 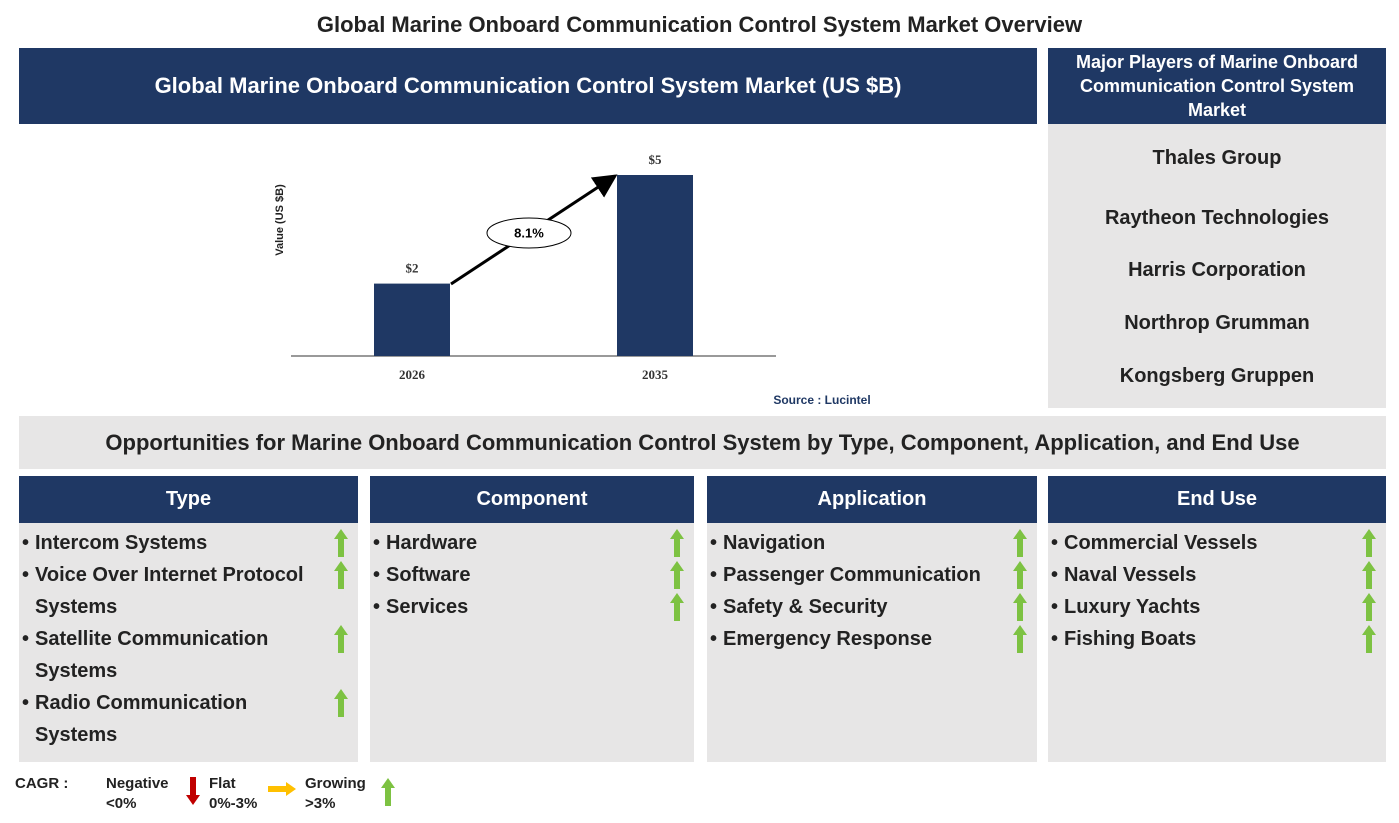 What do you see at coordinates (427, 607) in the screenshot?
I see `item-text: Services` at bounding box center [427, 607].